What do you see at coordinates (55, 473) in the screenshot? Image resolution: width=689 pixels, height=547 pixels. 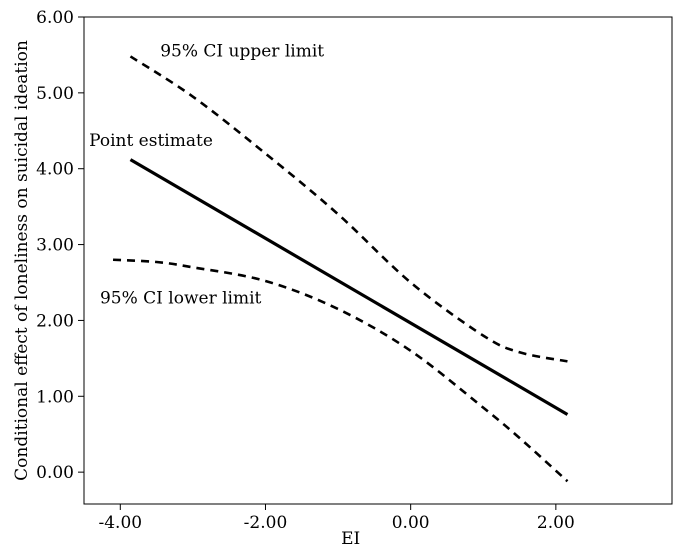 I see `y-tick-label: 0.00` at bounding box center [55, 473].